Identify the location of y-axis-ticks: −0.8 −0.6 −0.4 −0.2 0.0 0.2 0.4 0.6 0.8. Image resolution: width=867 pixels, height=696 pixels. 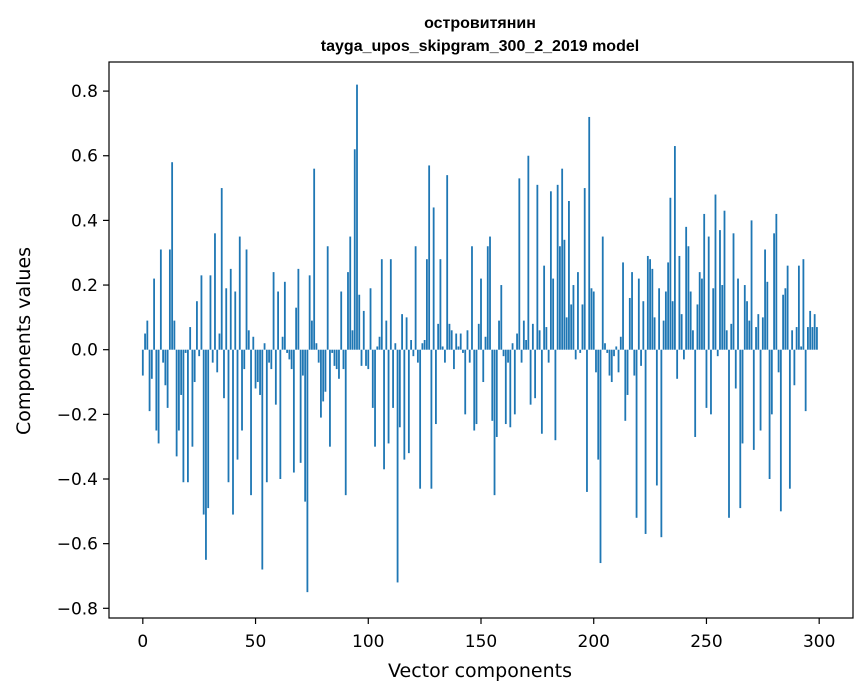
(83, 350).